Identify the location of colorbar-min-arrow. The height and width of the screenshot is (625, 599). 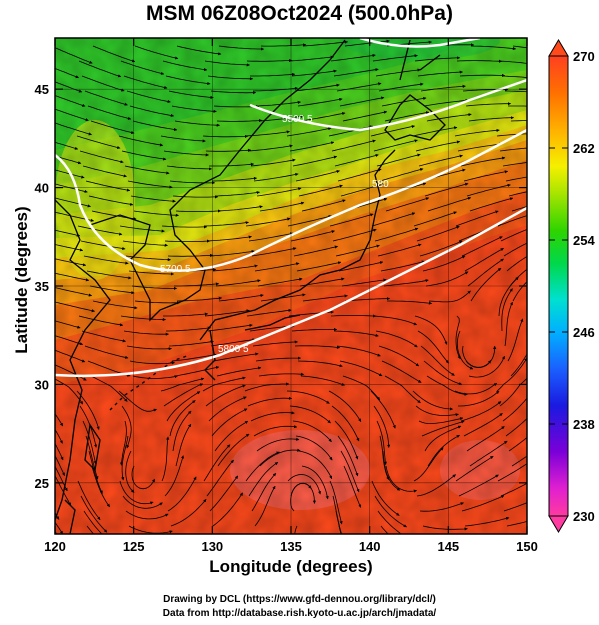
(558, 524).